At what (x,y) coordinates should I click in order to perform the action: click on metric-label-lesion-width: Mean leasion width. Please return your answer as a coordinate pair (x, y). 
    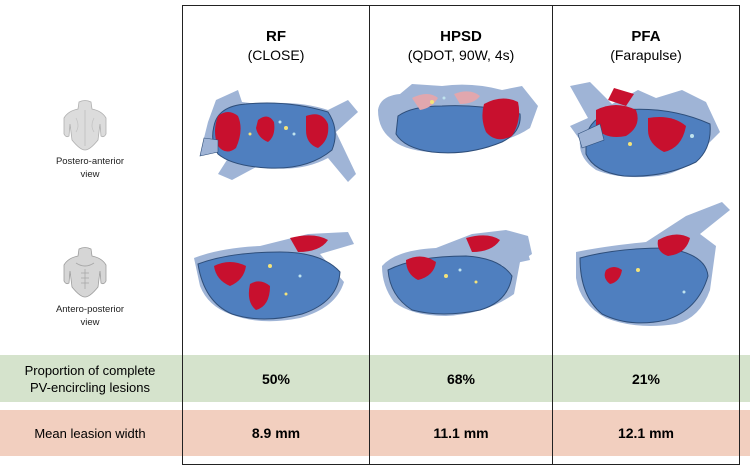
    Looking at the image, I should click on (90, 433).